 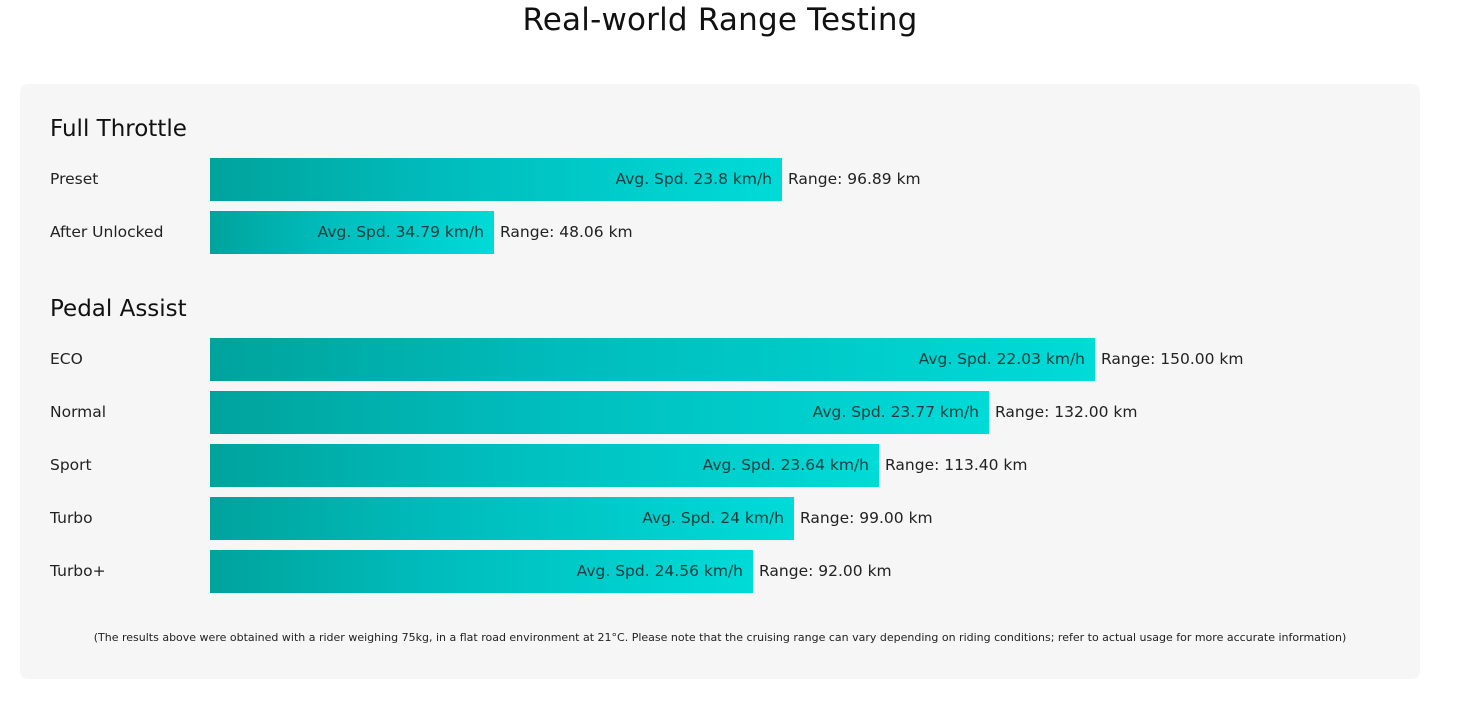 What do you see at coordinates (825, 571) in the screenshot?
I see `bar-range-label-turbo-plus: Range: 92.00 km` at bounding box center [825, 571].